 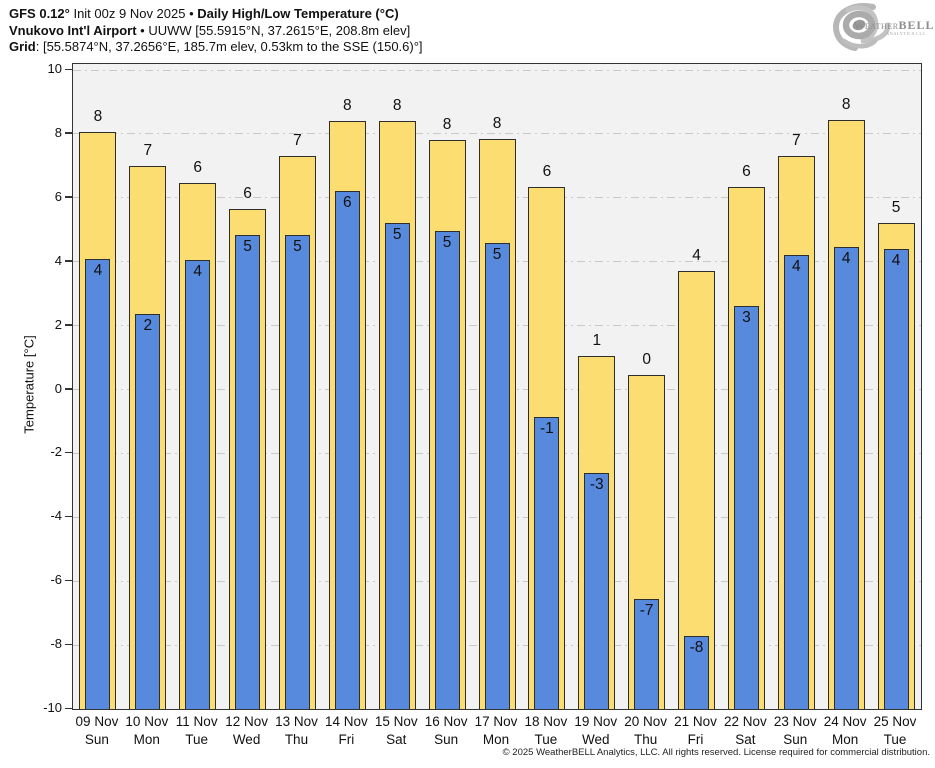 What do you see at coordinates (646, 721) in the screenshot?
I see `x-label-date: 20 Nov` at bounding box center [646, 721].